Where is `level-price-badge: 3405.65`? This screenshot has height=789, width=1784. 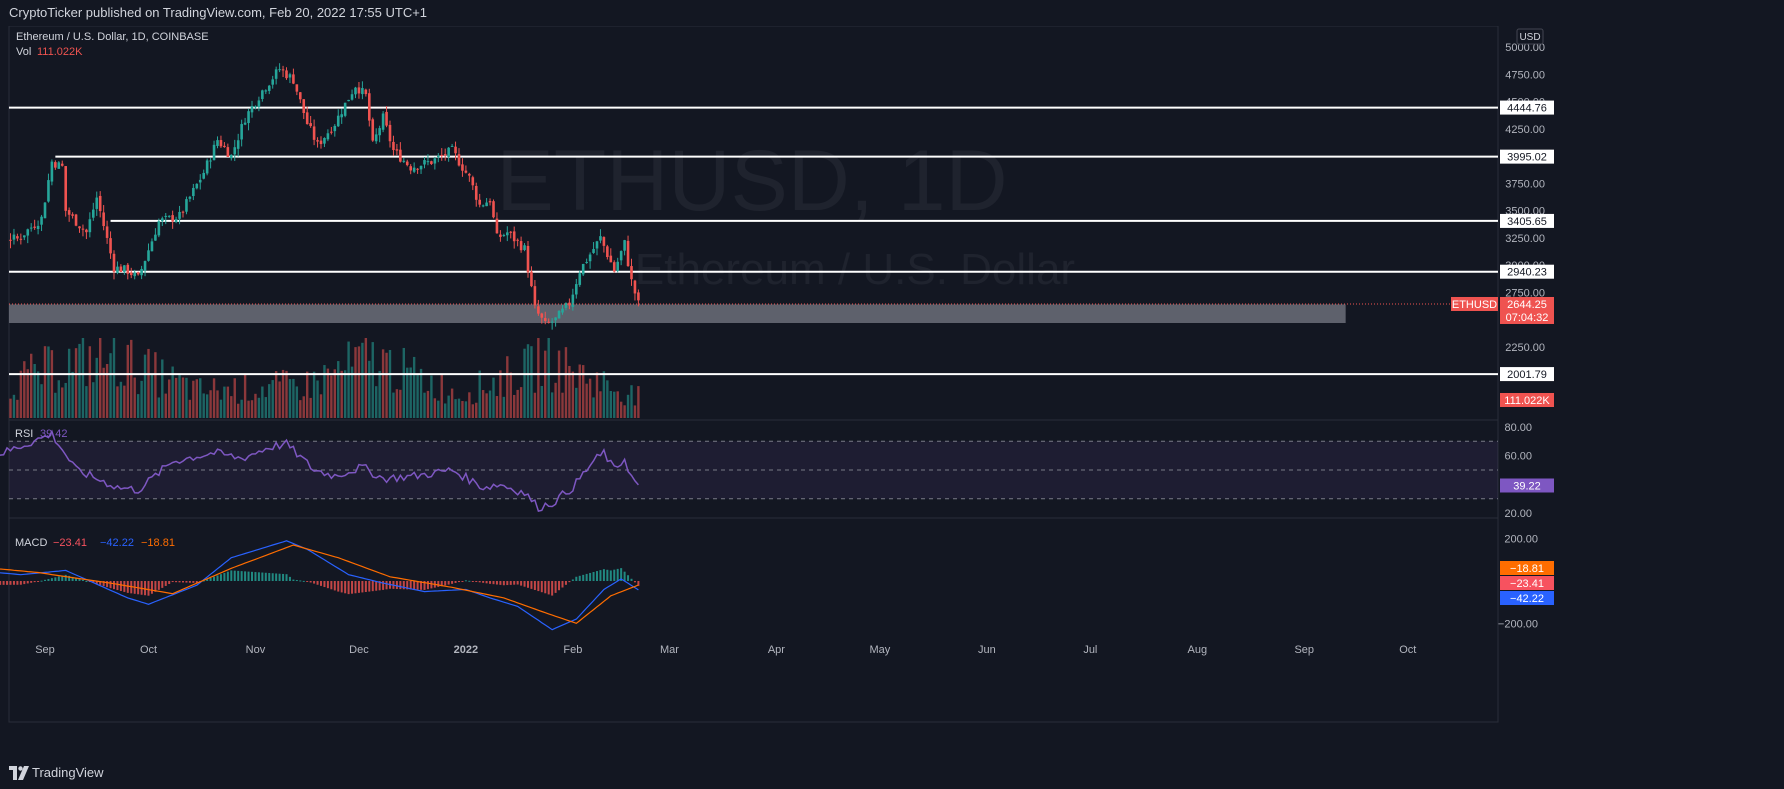
level-price-badge: 3405.65 is located at coordinates (1527, 222).